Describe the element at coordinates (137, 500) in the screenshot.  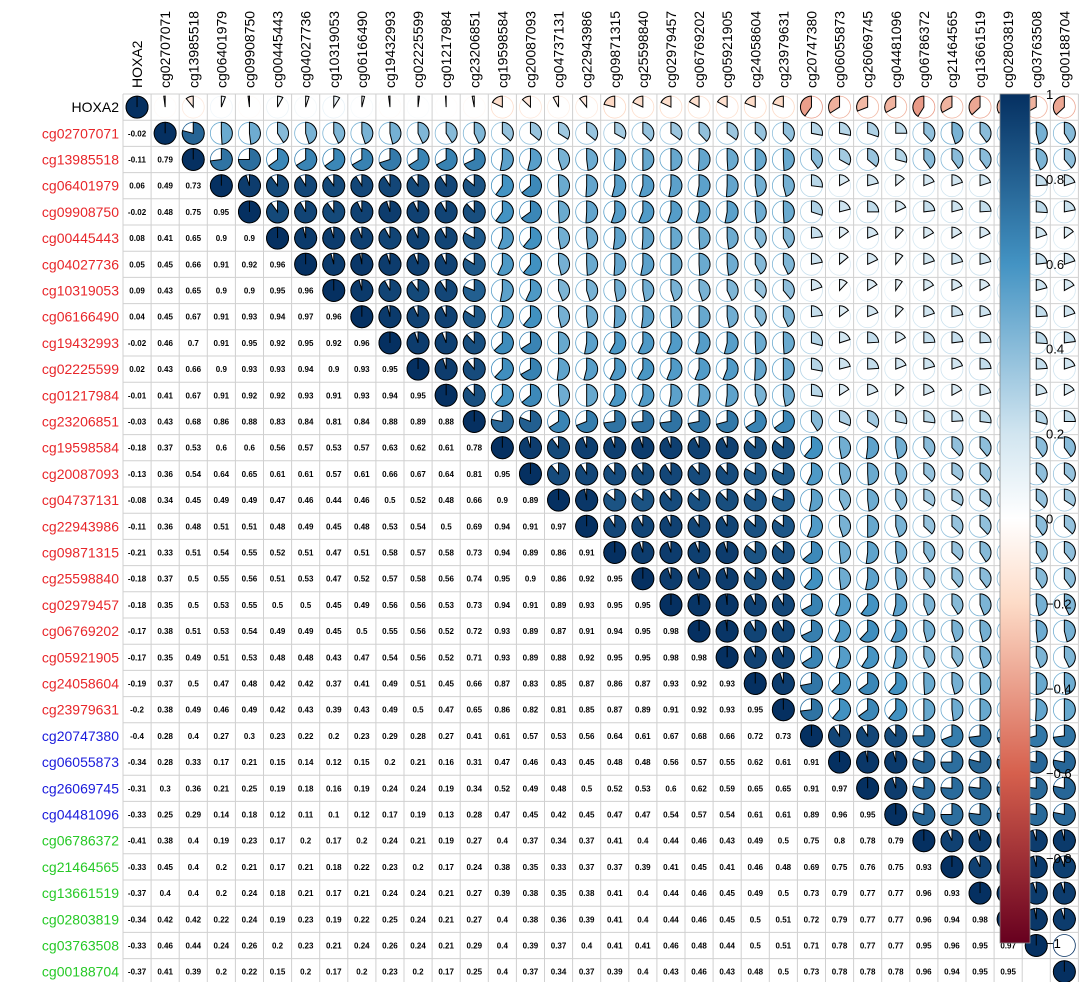
I see `cell-value: -0.08` at that location.